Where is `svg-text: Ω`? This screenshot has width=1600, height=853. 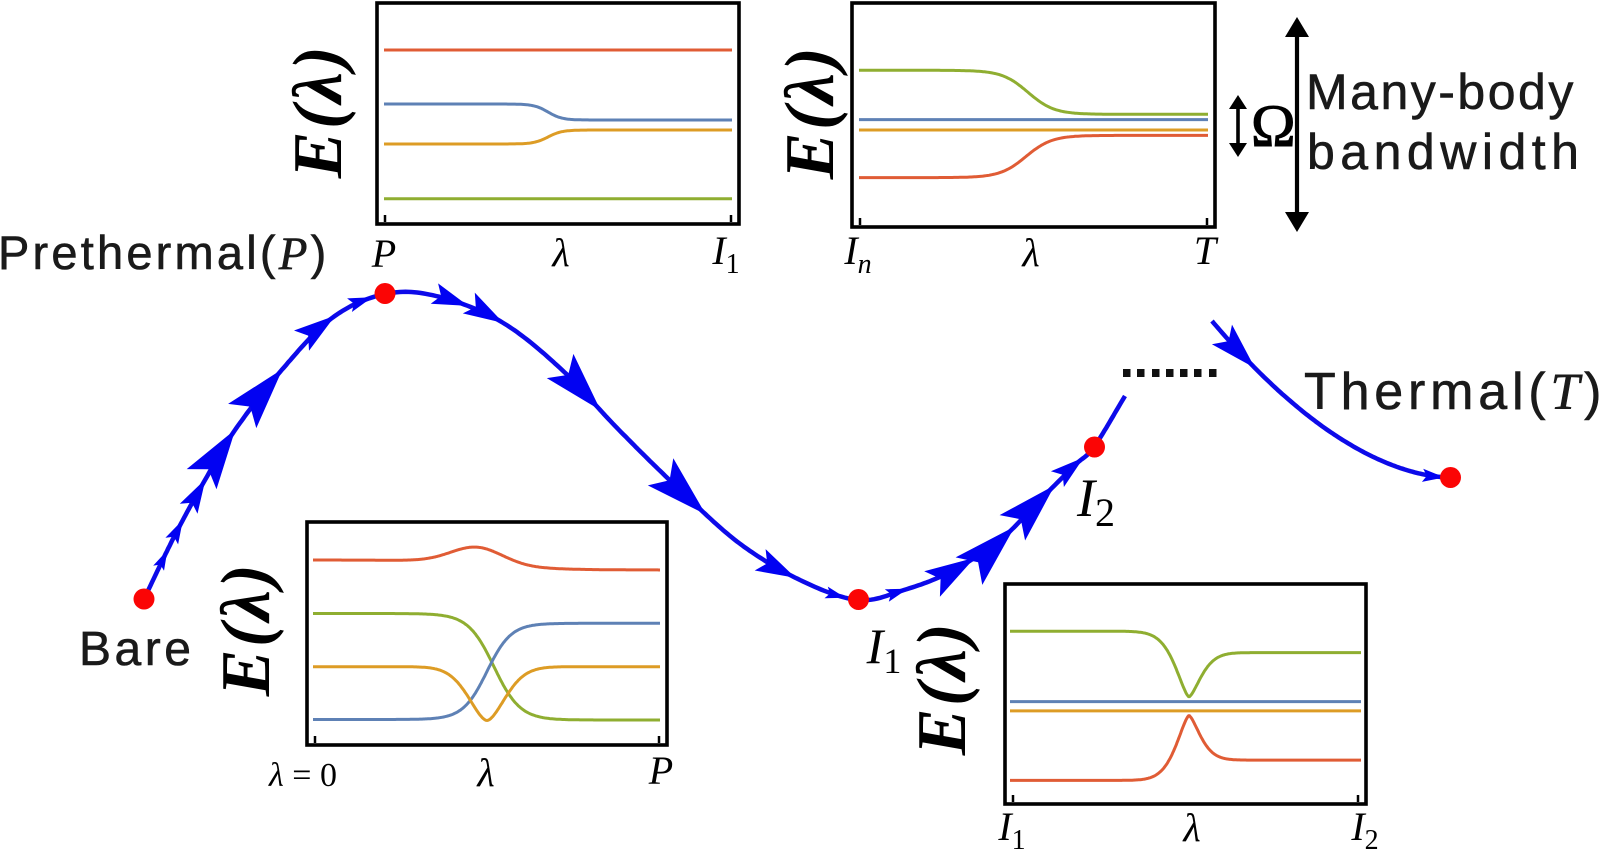 svg-text: Ω is located at coordinates (1273, 126).